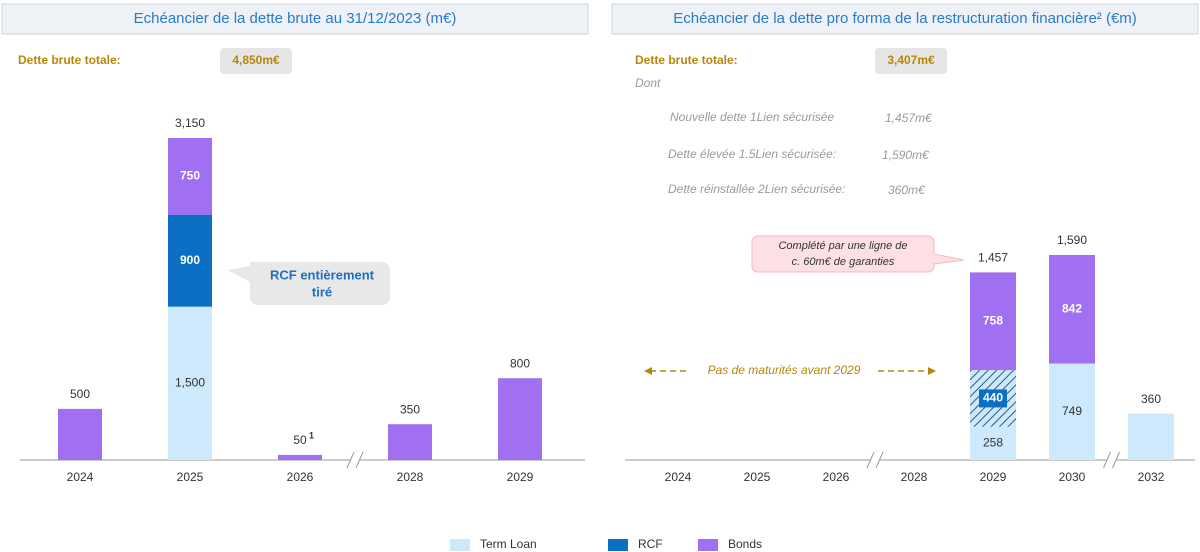 The image size is (1200, 552). Describe the element at coordinates (520, 363) in the screenshot. I see `total-label: 800` at that location.